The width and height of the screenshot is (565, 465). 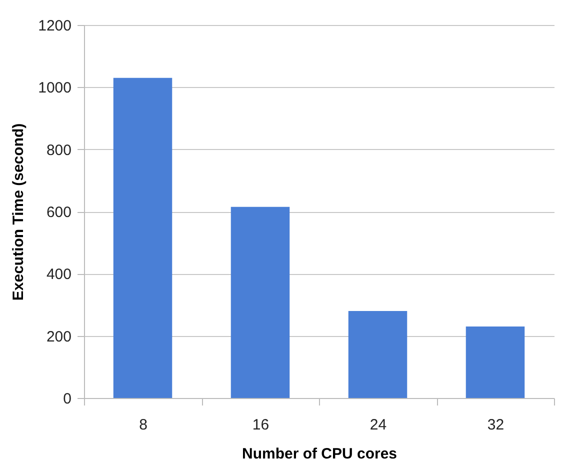 I want to click on y-tick-label: 1200, so click(x=55, y=26).